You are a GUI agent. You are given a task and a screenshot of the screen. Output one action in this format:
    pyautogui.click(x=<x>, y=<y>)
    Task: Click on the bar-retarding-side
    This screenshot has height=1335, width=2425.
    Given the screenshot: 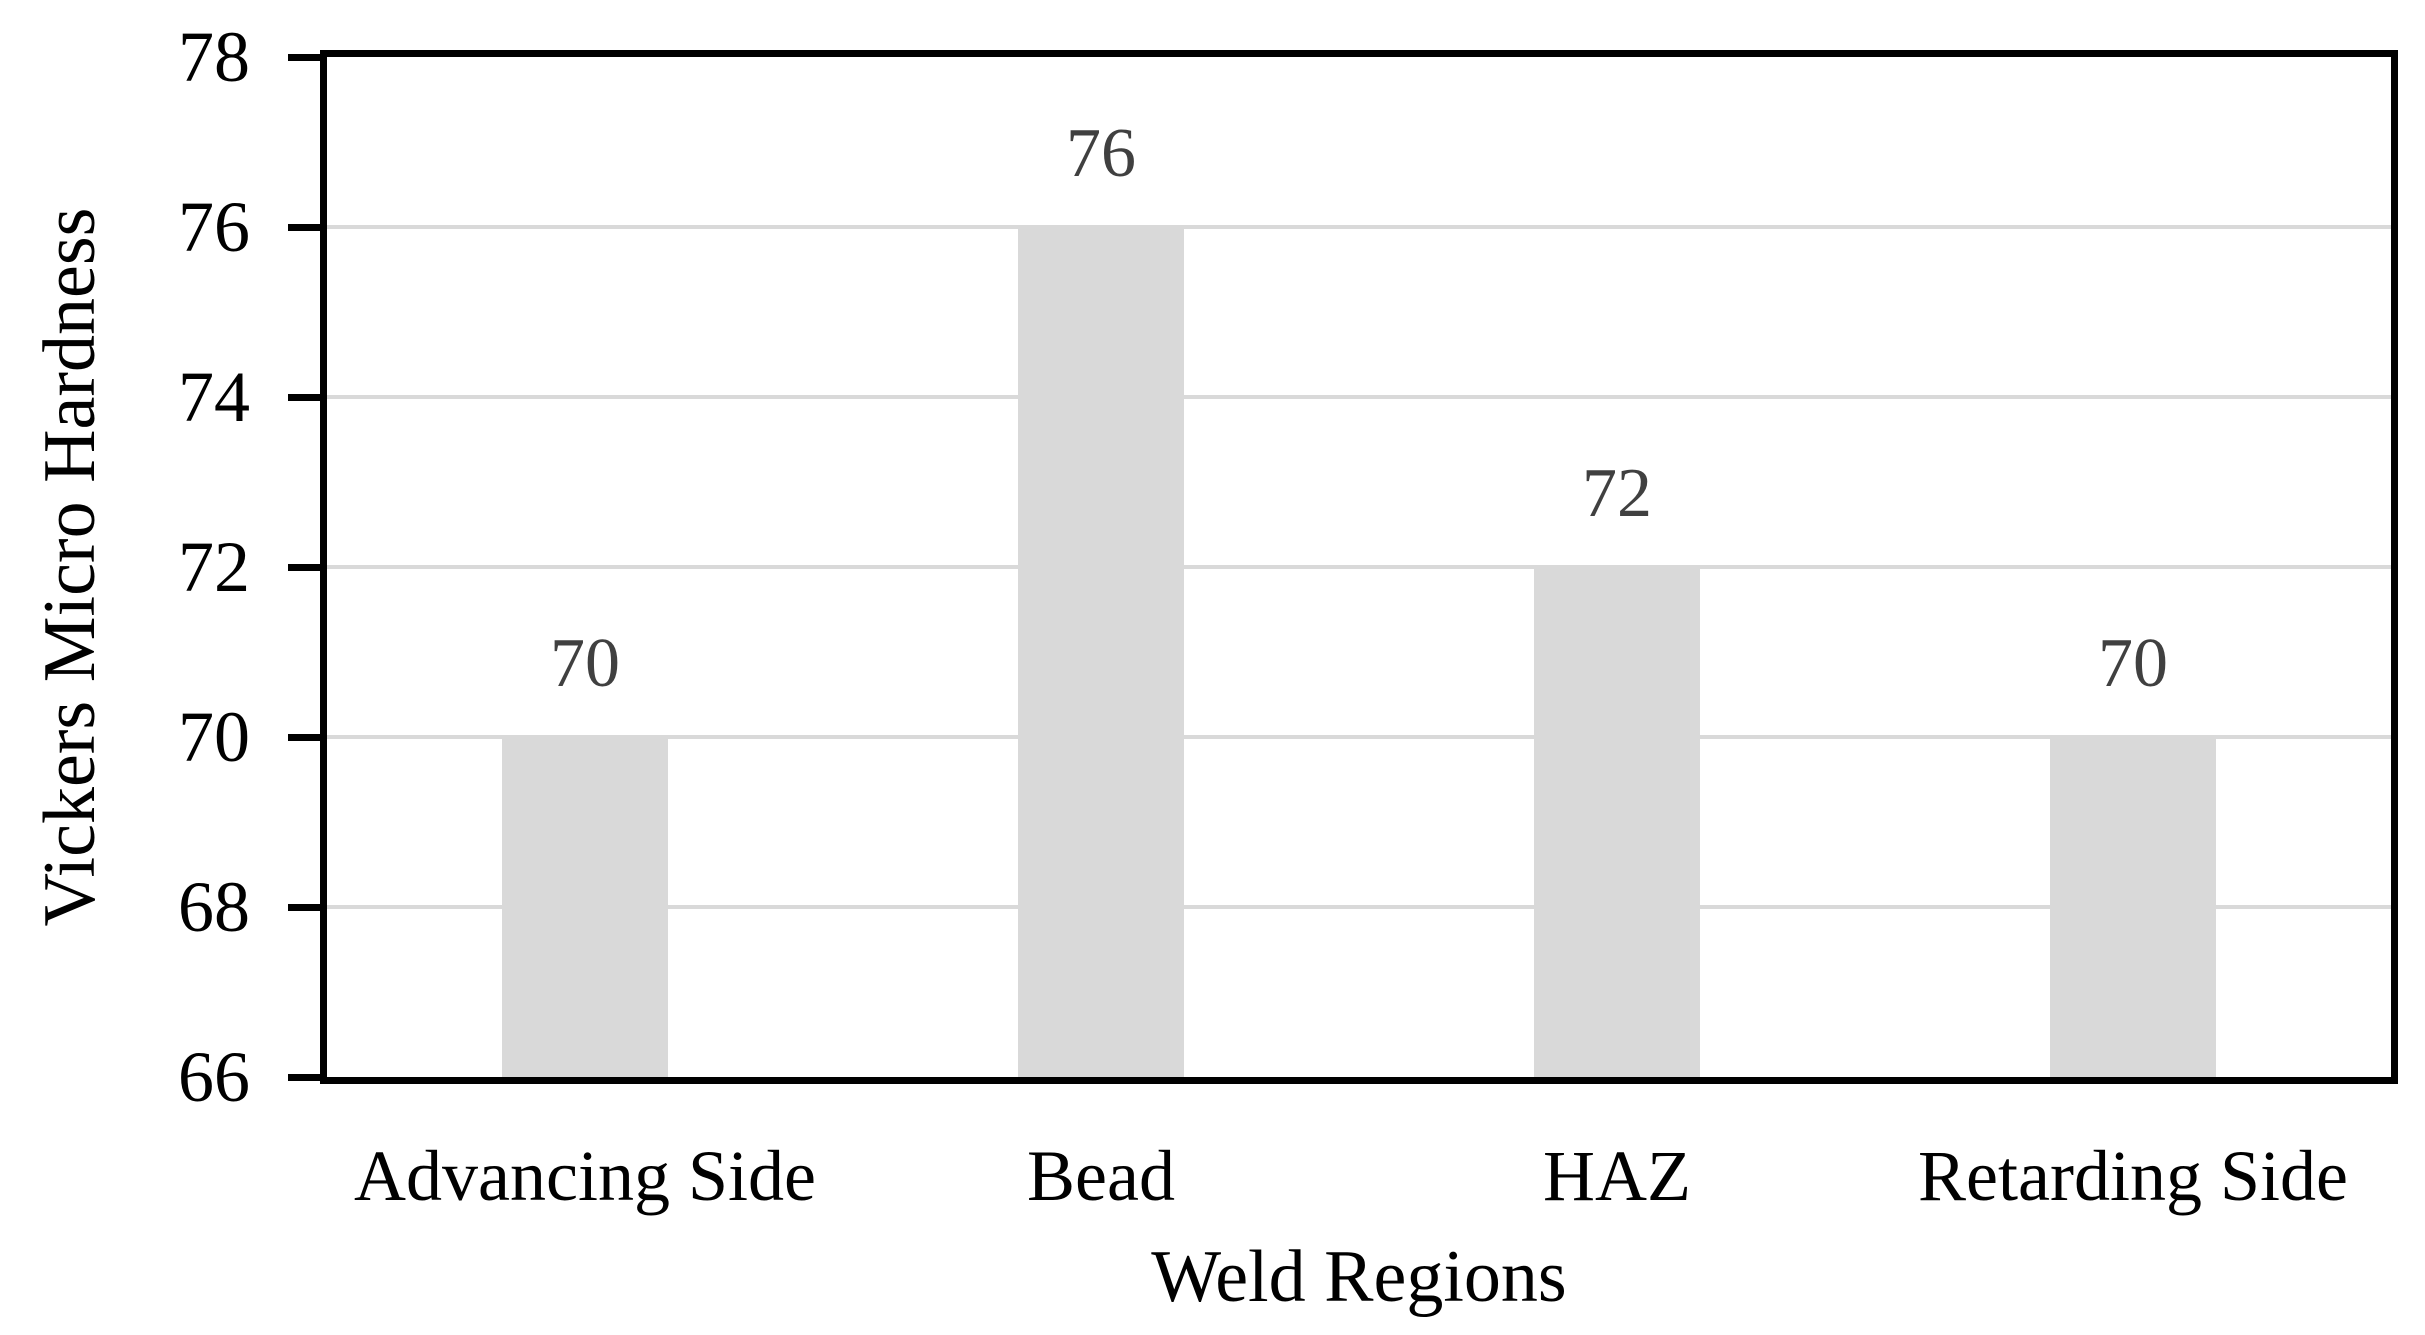 What is the action you would take?
    pyautogui.click(x=2133, y=907)
    